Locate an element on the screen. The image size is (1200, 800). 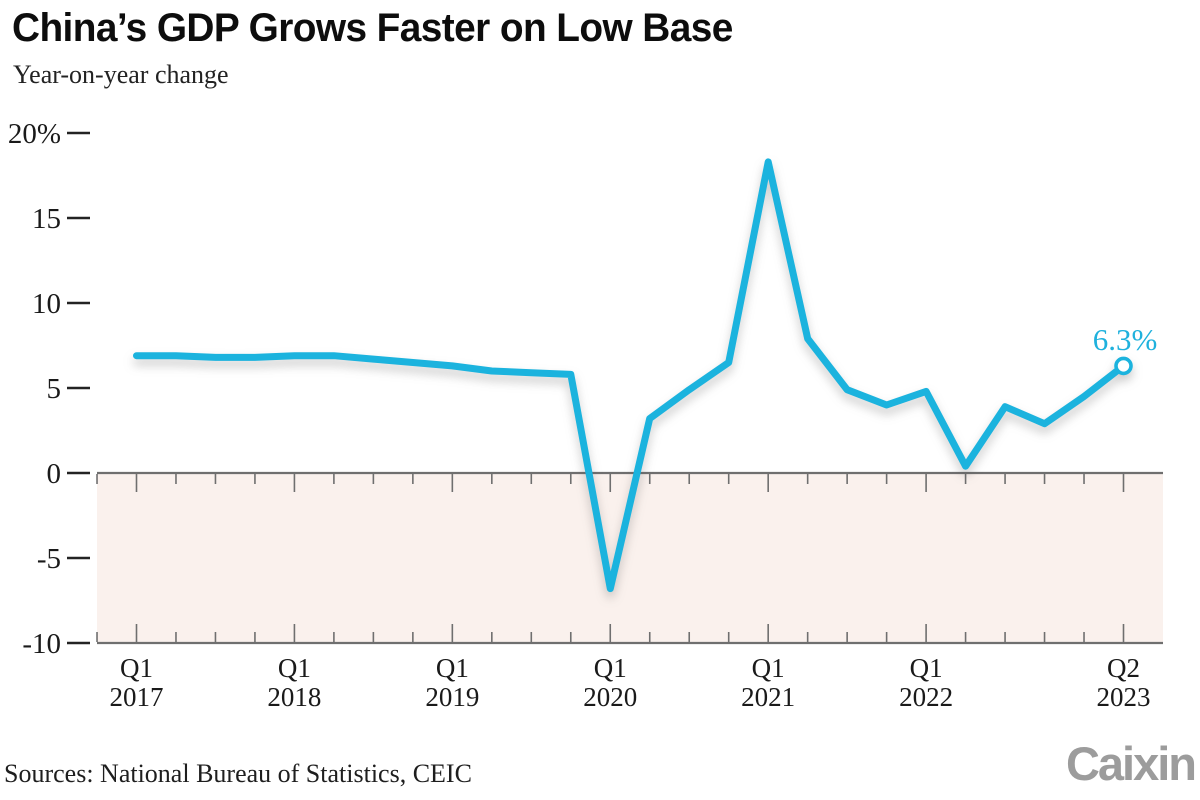
y-axis-label: 10 is located at coordinates (46, 304).